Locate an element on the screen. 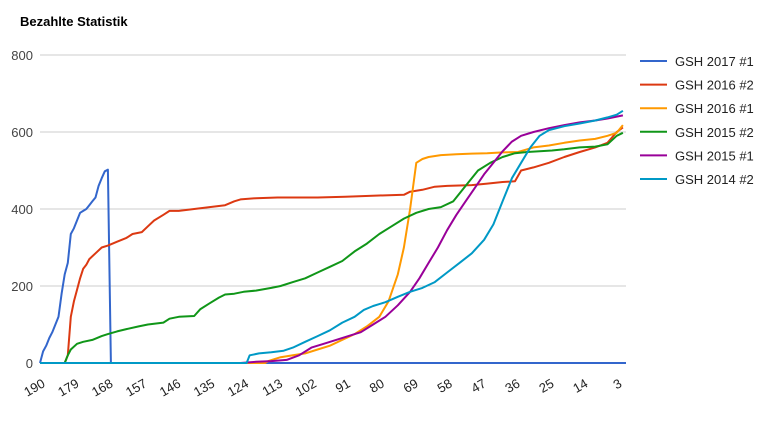 The image size is (775, 421). x-tick-label: 69 is located at coordinates (411, 386).